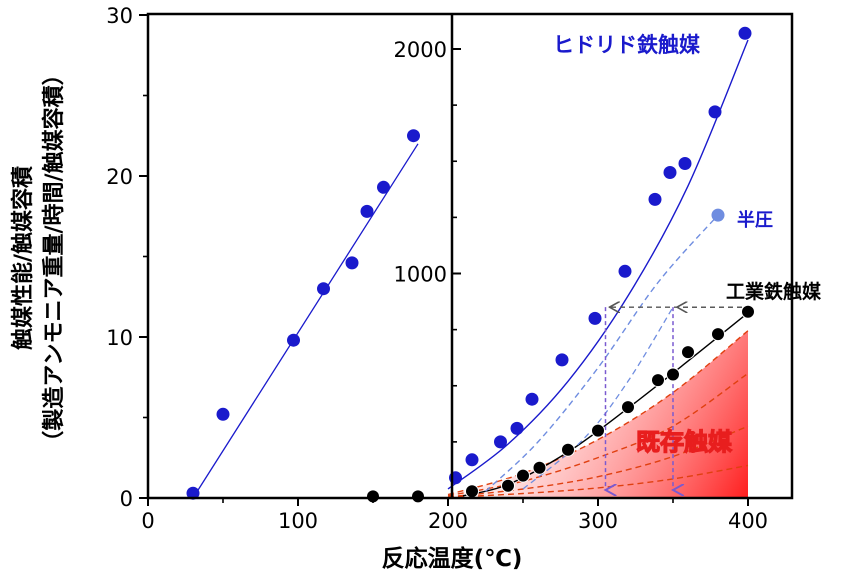  I want to click on x-axis-title: 反応温度(℃), so click(452, 558).